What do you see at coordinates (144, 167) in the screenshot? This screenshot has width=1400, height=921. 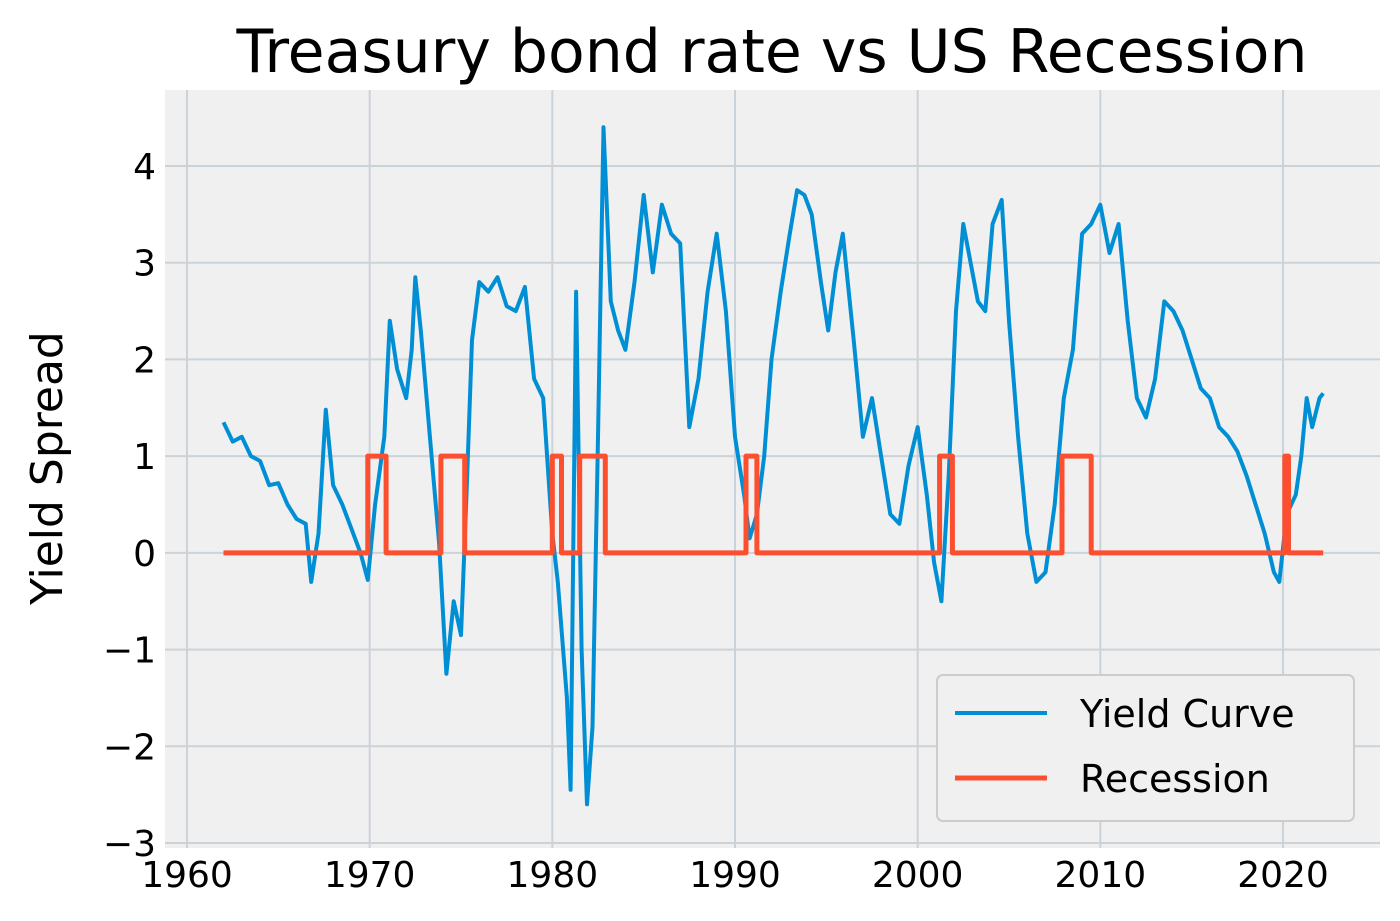 I see `y-tick-label: 4` at bounding box center [144, 167].